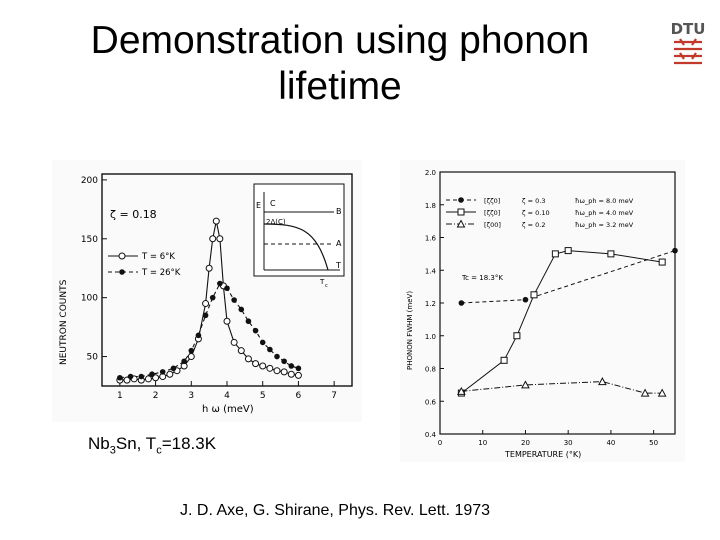  What do you see at coordinates (263, 396) in the screenshot?
I see `left-x-tick-label: 5` at bounding box center [263, 396].